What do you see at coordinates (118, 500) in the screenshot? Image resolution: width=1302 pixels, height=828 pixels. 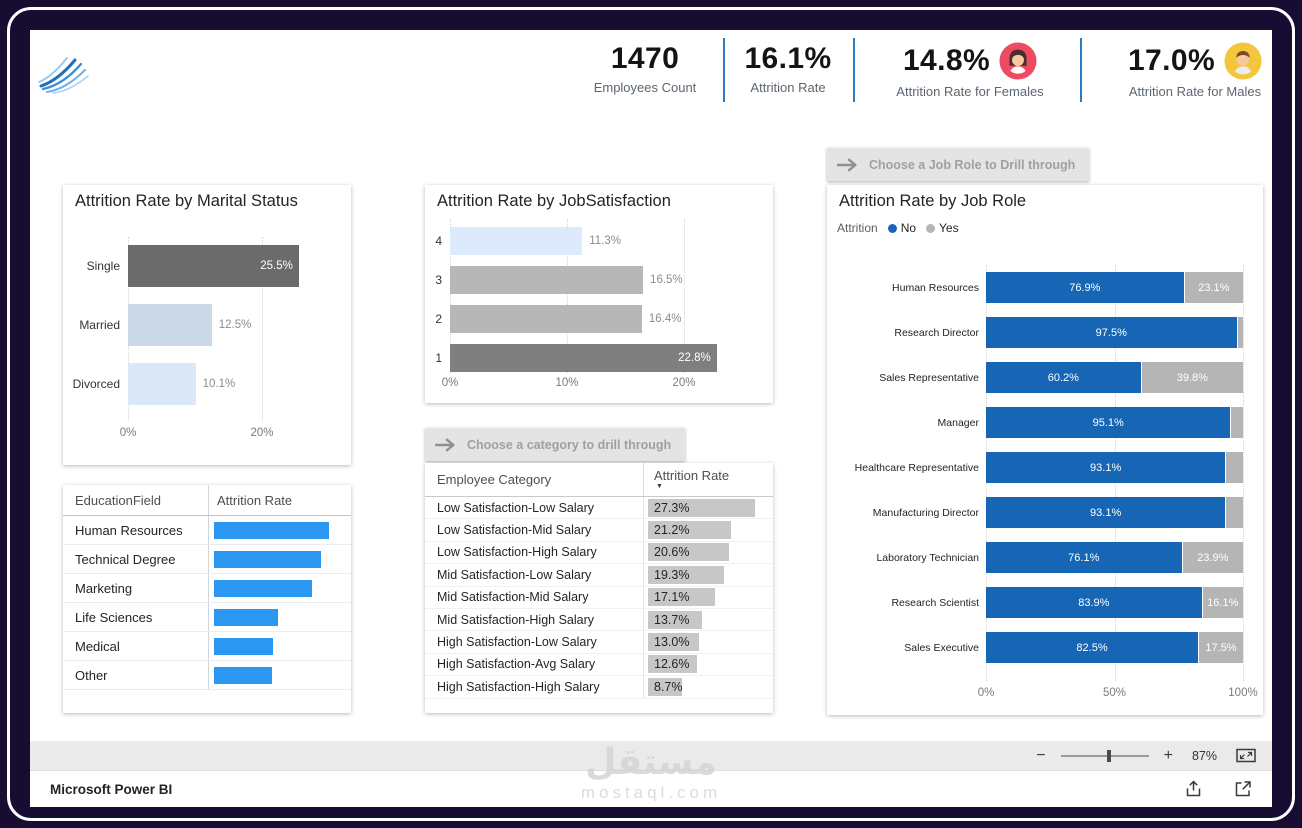 I see `column-header-education-field: EducationField` at bounding box center [118, 500].